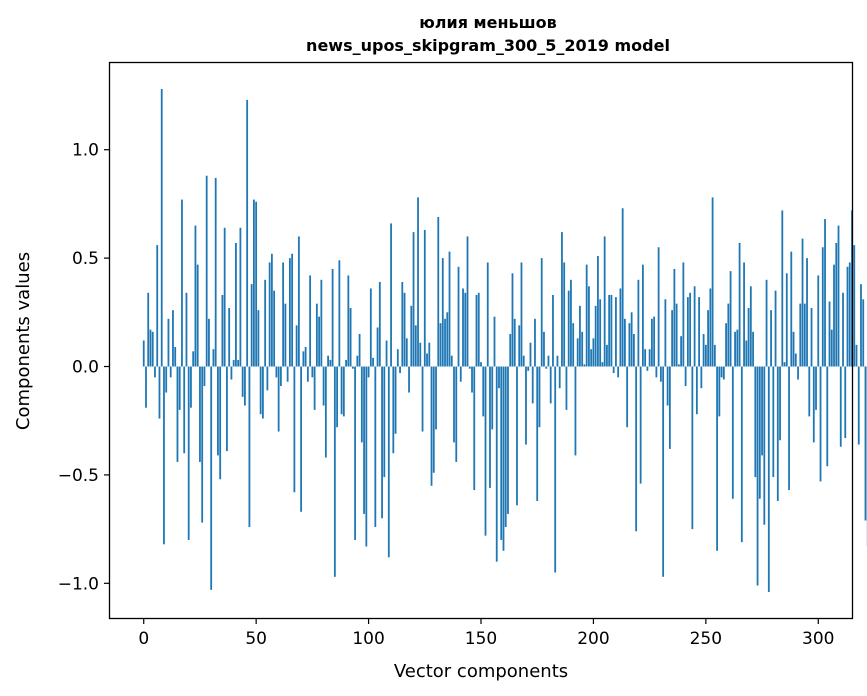 This screenshot has width=867, height=696. I want to click on x-tick-label: 100, so click(368, 639).